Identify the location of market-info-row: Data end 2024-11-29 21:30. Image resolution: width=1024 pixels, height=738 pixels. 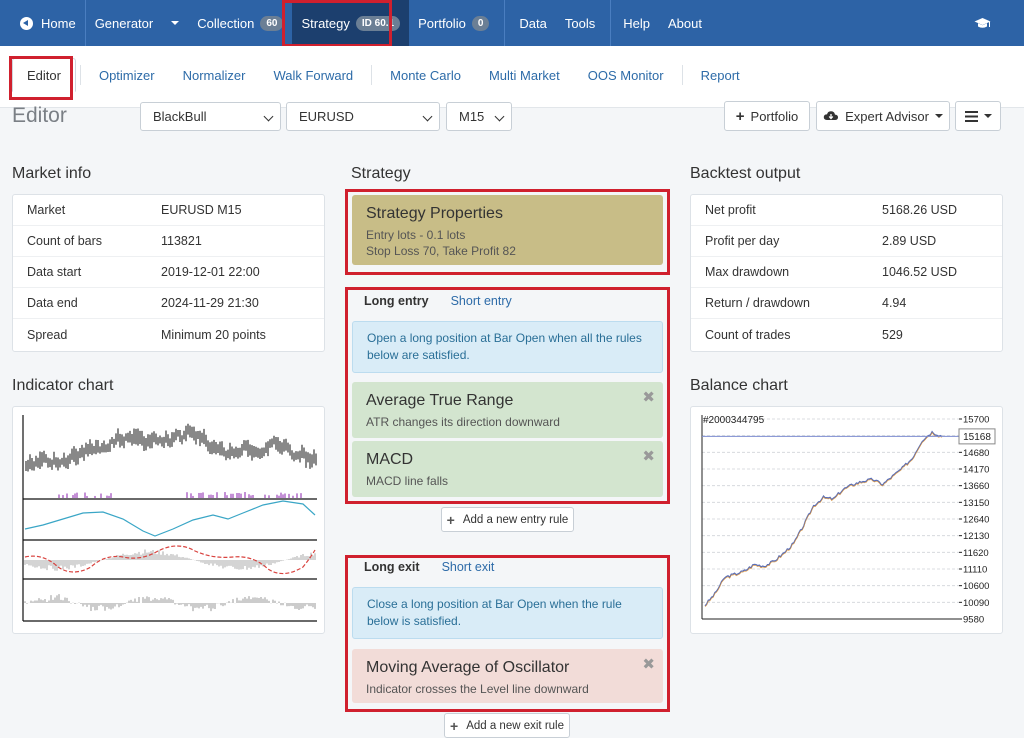
(168, 303).